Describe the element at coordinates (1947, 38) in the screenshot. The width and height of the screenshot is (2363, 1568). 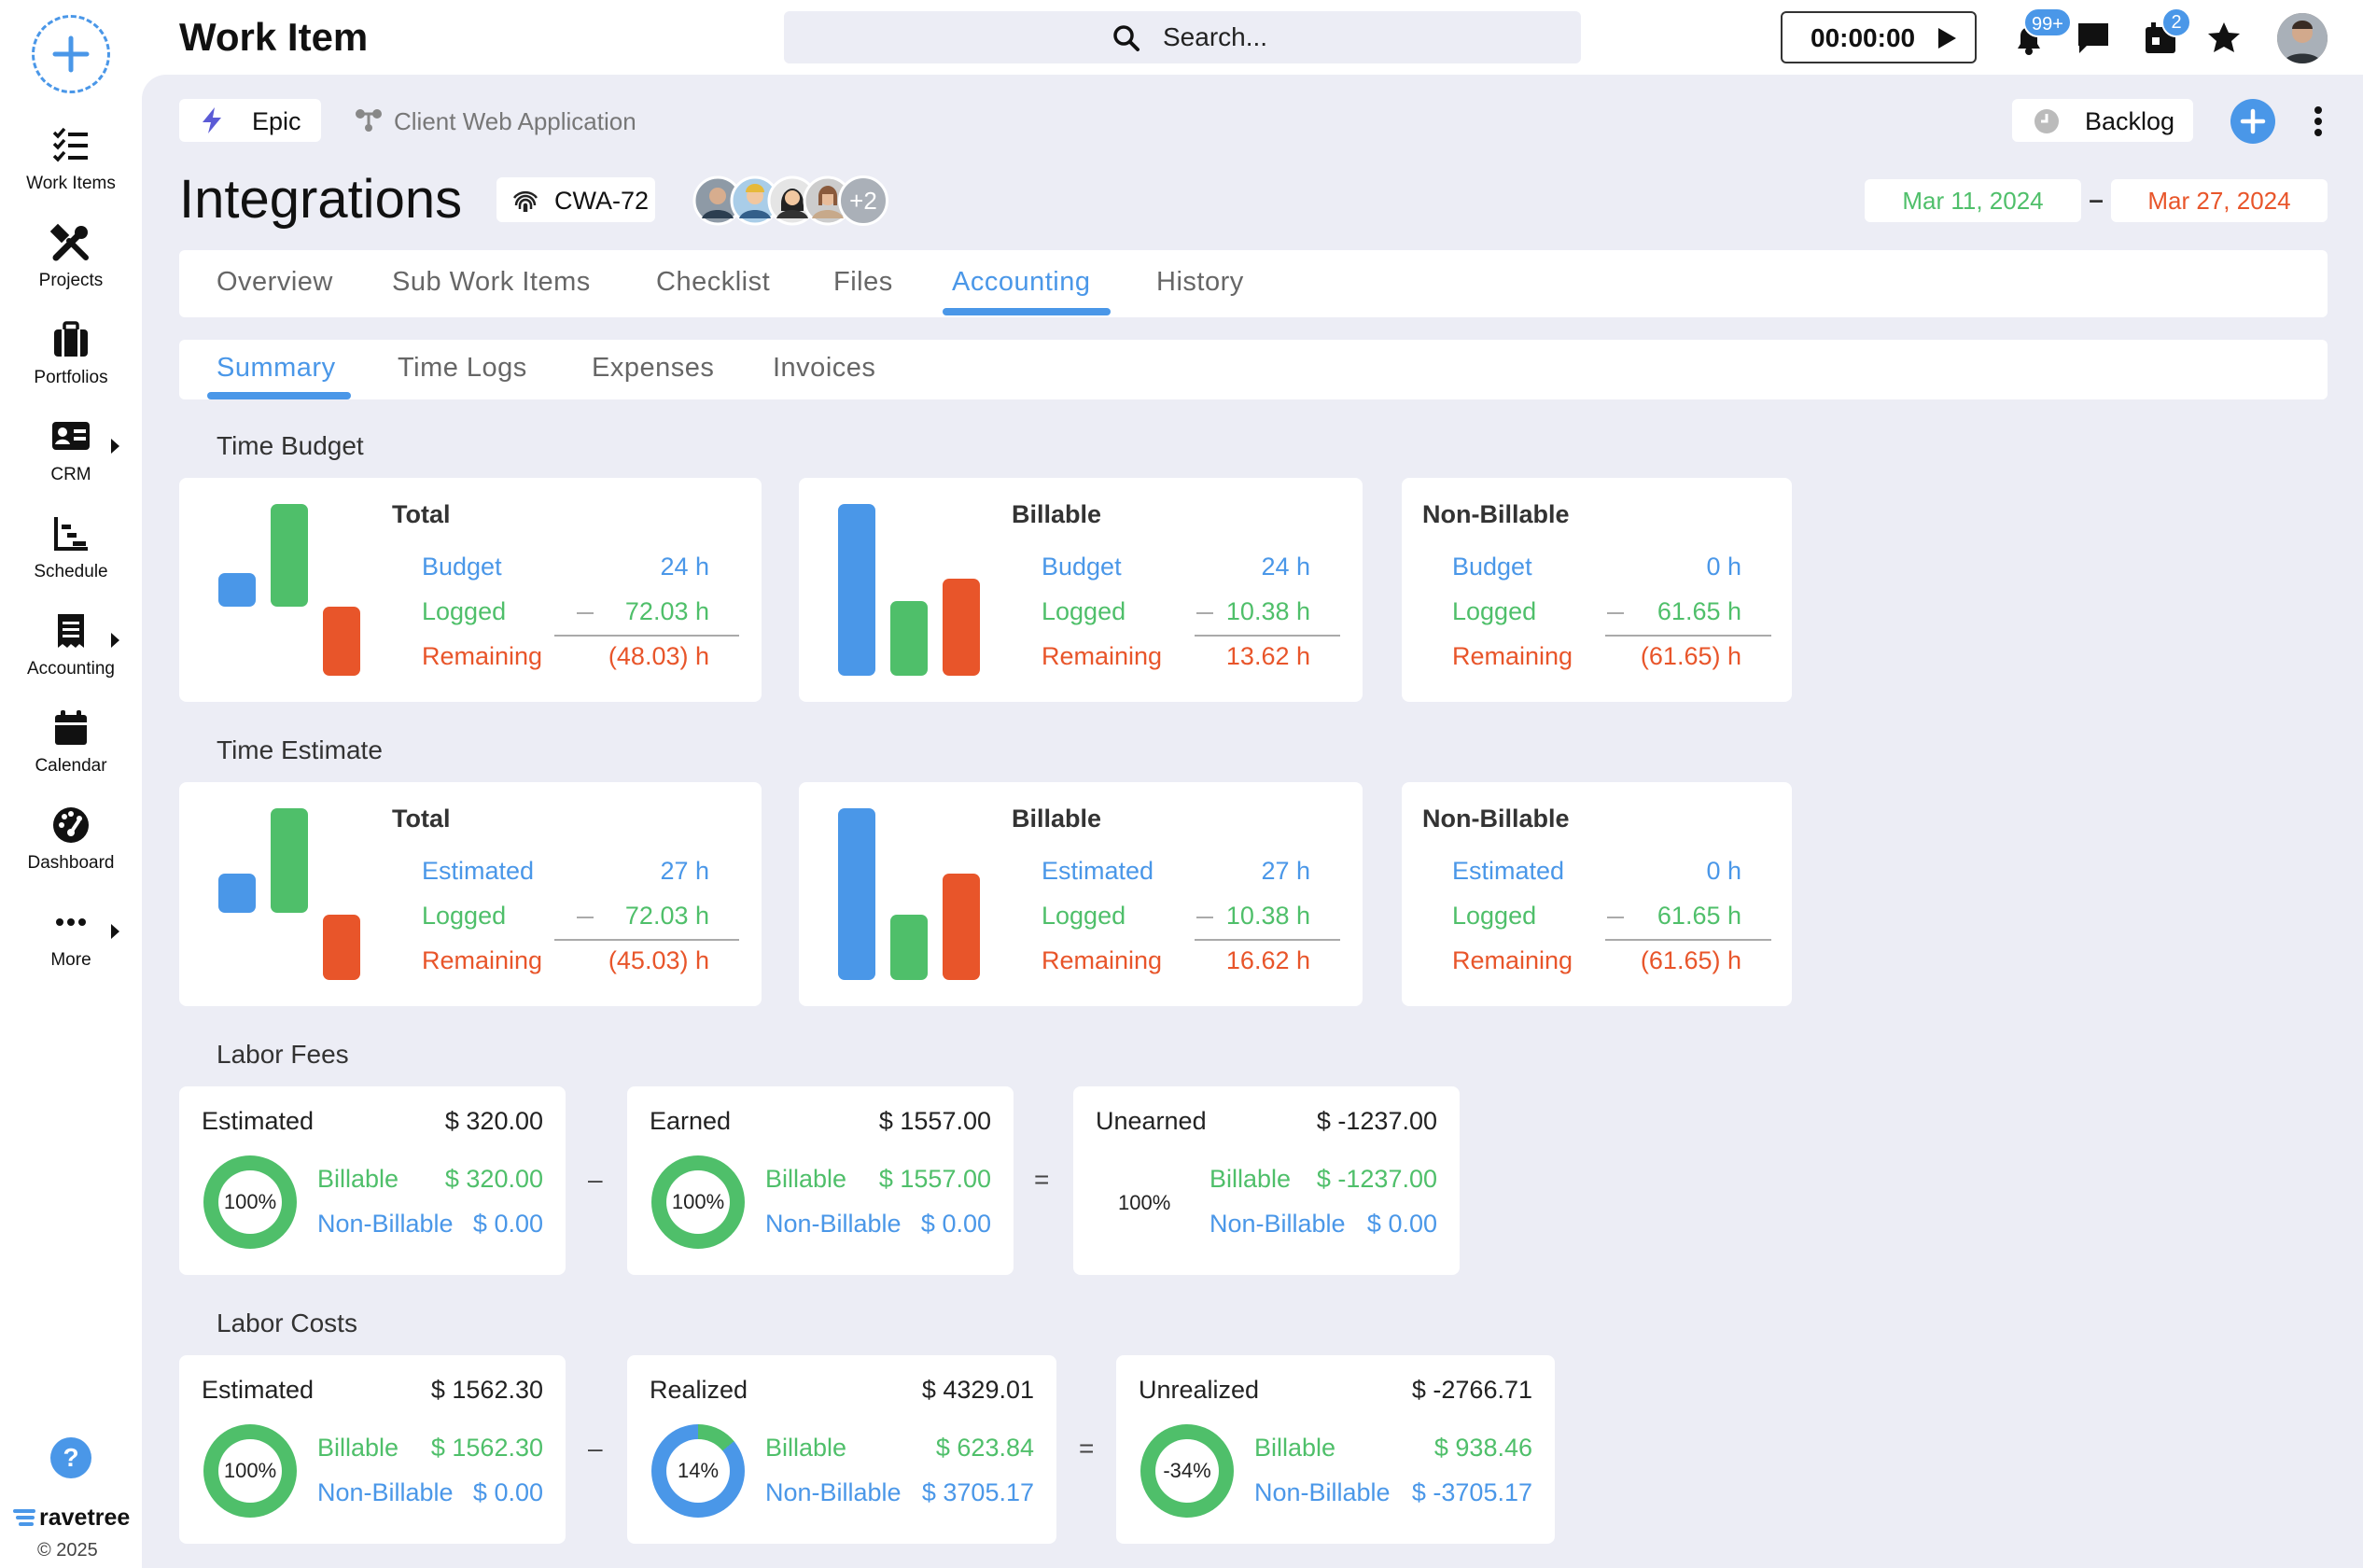
I see `play-icon` at that location.